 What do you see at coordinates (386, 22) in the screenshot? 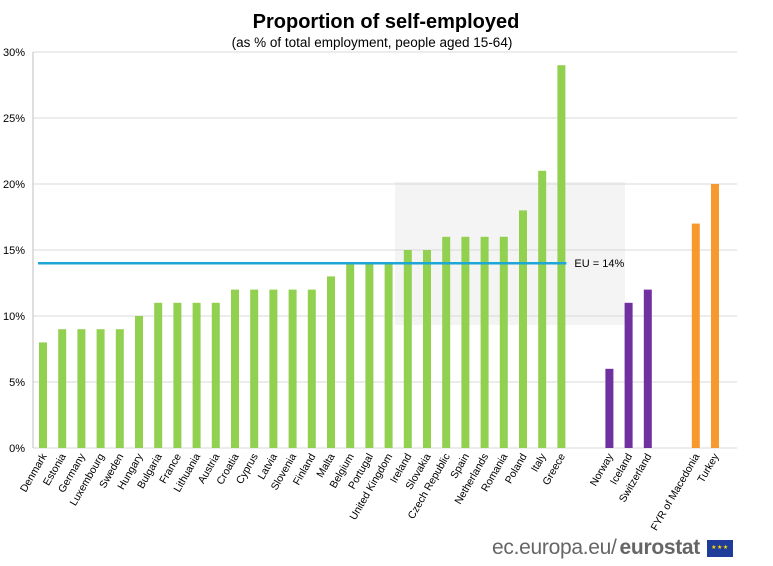
I see `chart-title: Proportion of self-employed` at bounding box center [386, 22].